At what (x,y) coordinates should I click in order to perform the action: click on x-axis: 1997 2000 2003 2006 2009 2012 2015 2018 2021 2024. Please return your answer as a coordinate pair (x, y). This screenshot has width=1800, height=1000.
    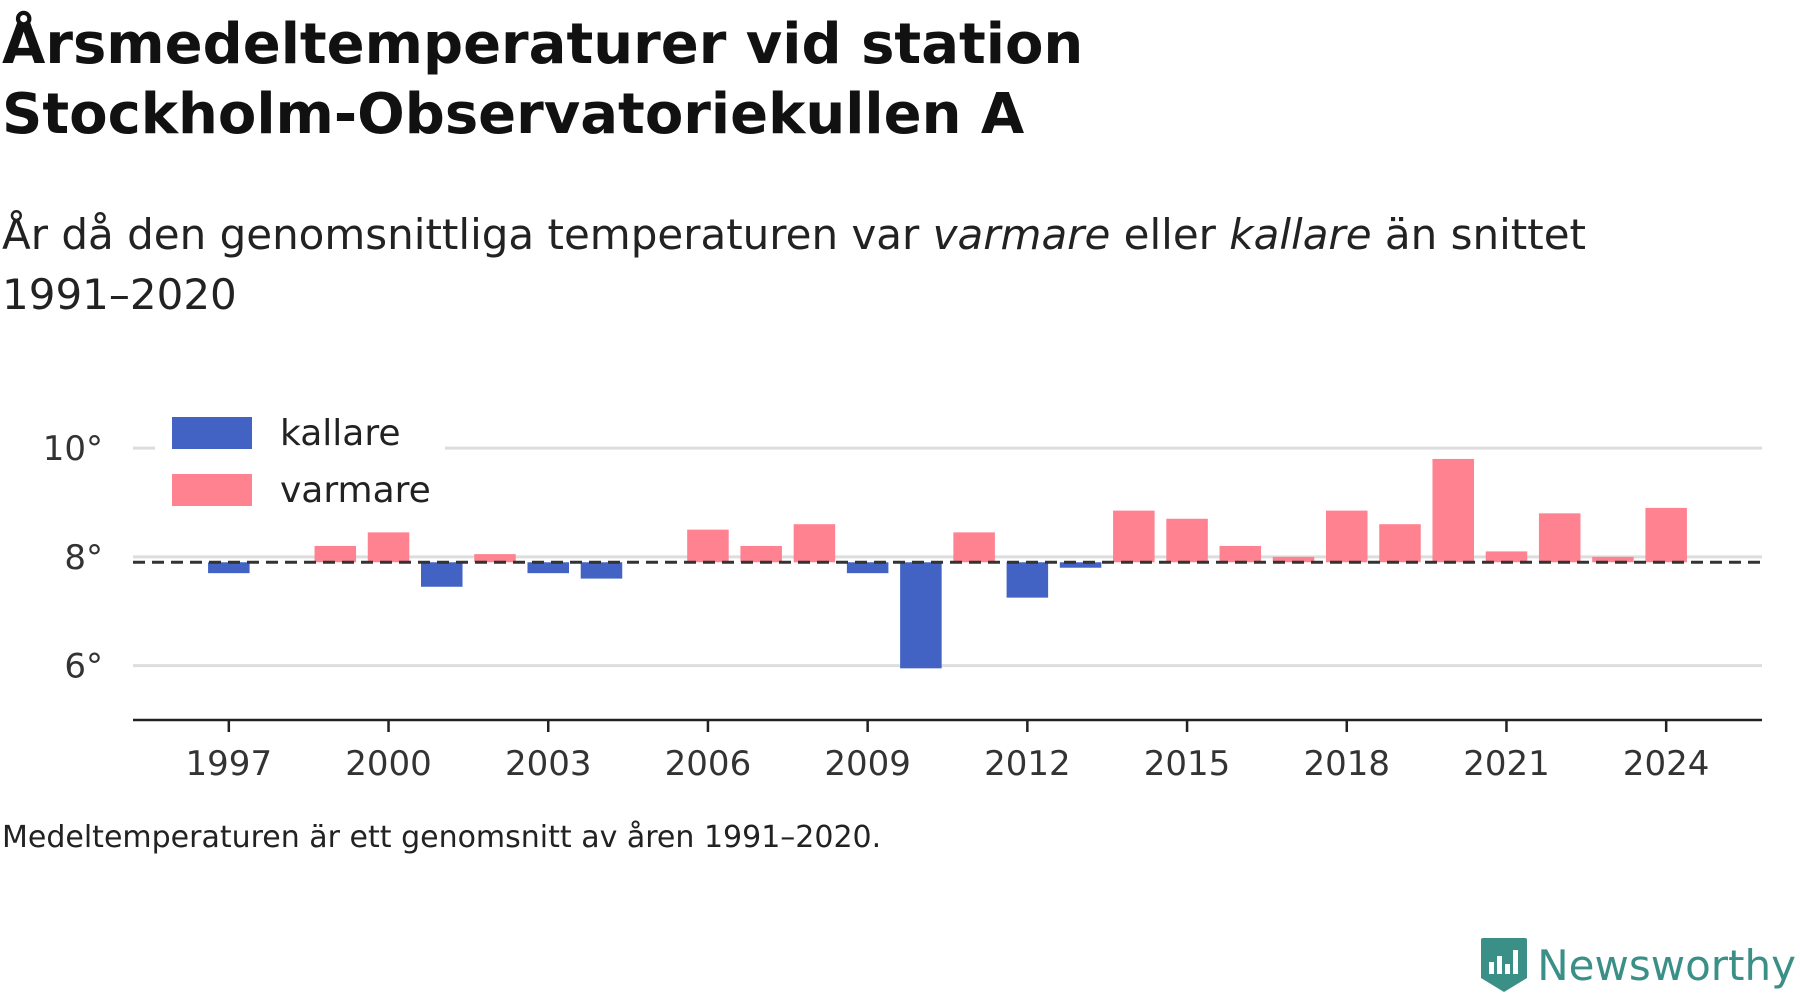
    Looking at the image, I should click on (947, 751).